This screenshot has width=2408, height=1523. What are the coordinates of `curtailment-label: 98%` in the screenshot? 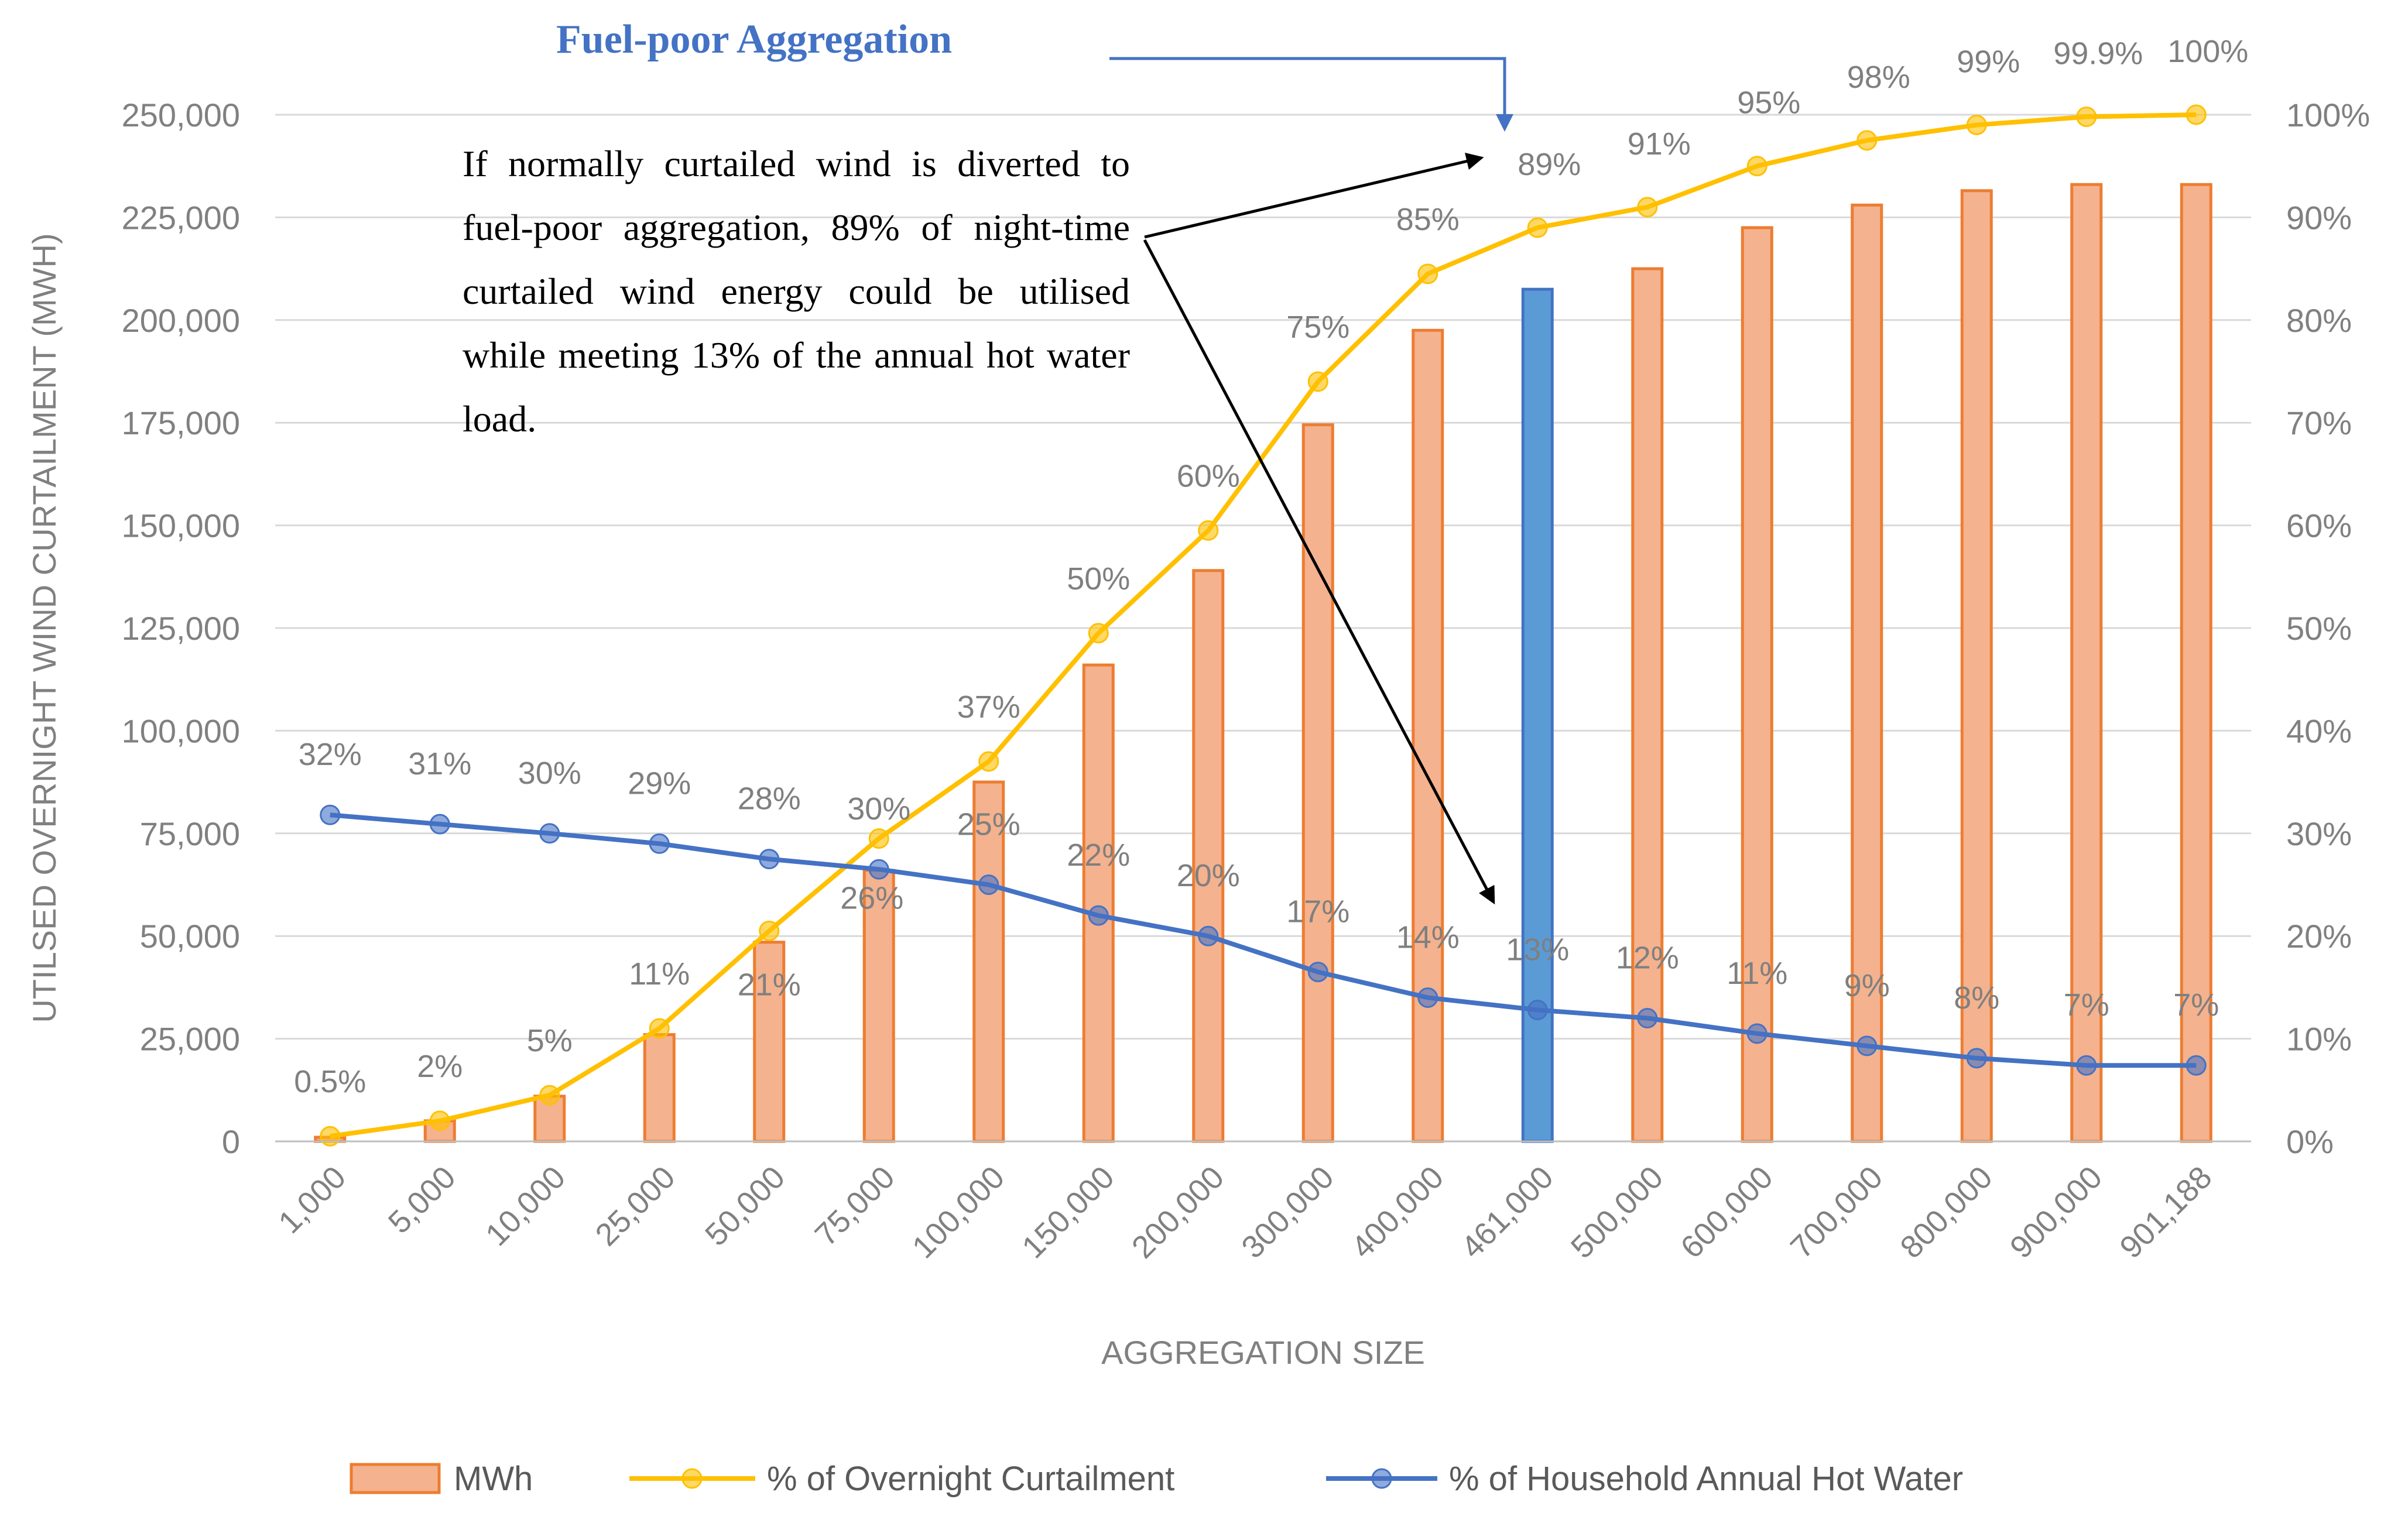 It's located at (1879, 77).